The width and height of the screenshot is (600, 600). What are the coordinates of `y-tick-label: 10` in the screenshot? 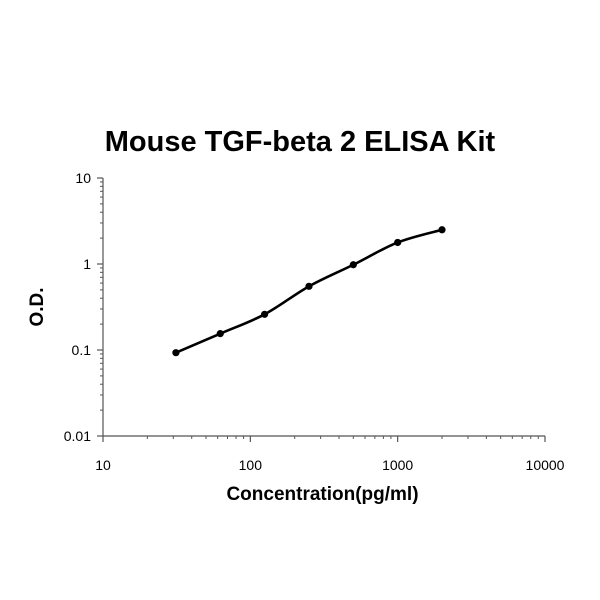 It's located at (83, 178).